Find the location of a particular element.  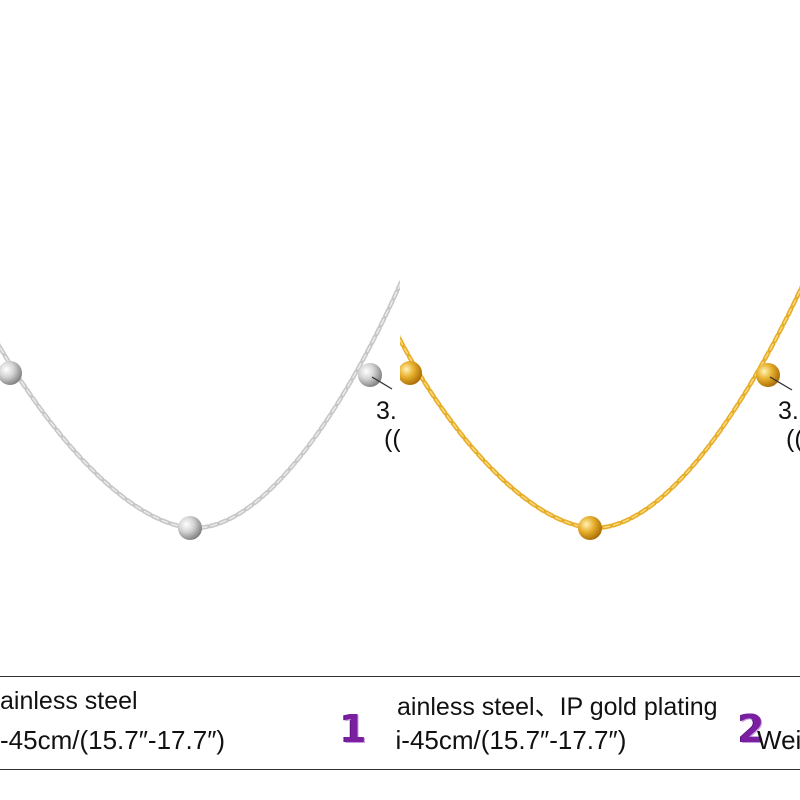

silver-bead-right is located at coordinates (370, 375).